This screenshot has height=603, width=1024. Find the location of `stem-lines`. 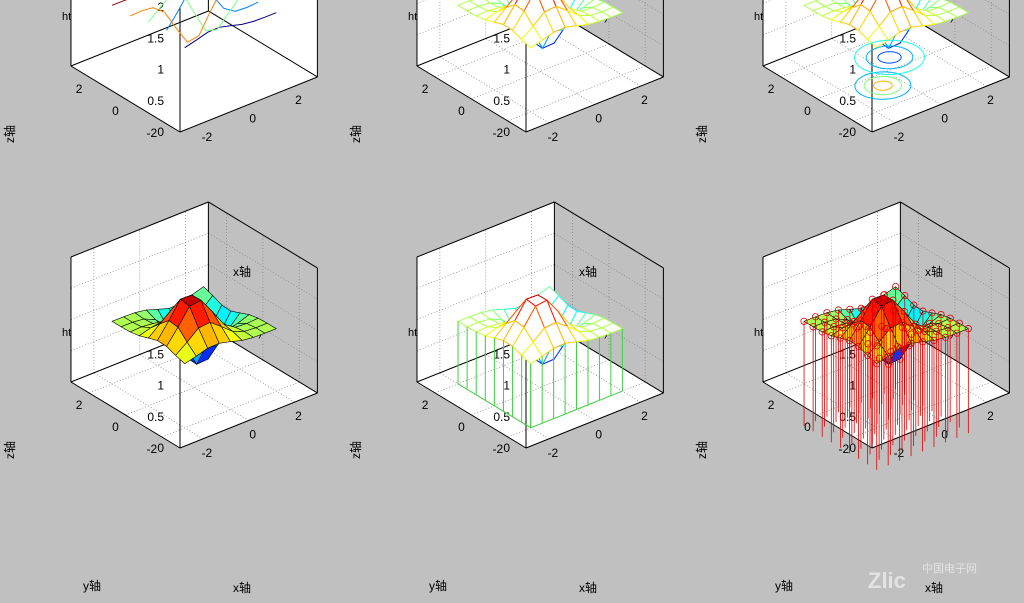

stem-lines is located at coordinates (886, 378).